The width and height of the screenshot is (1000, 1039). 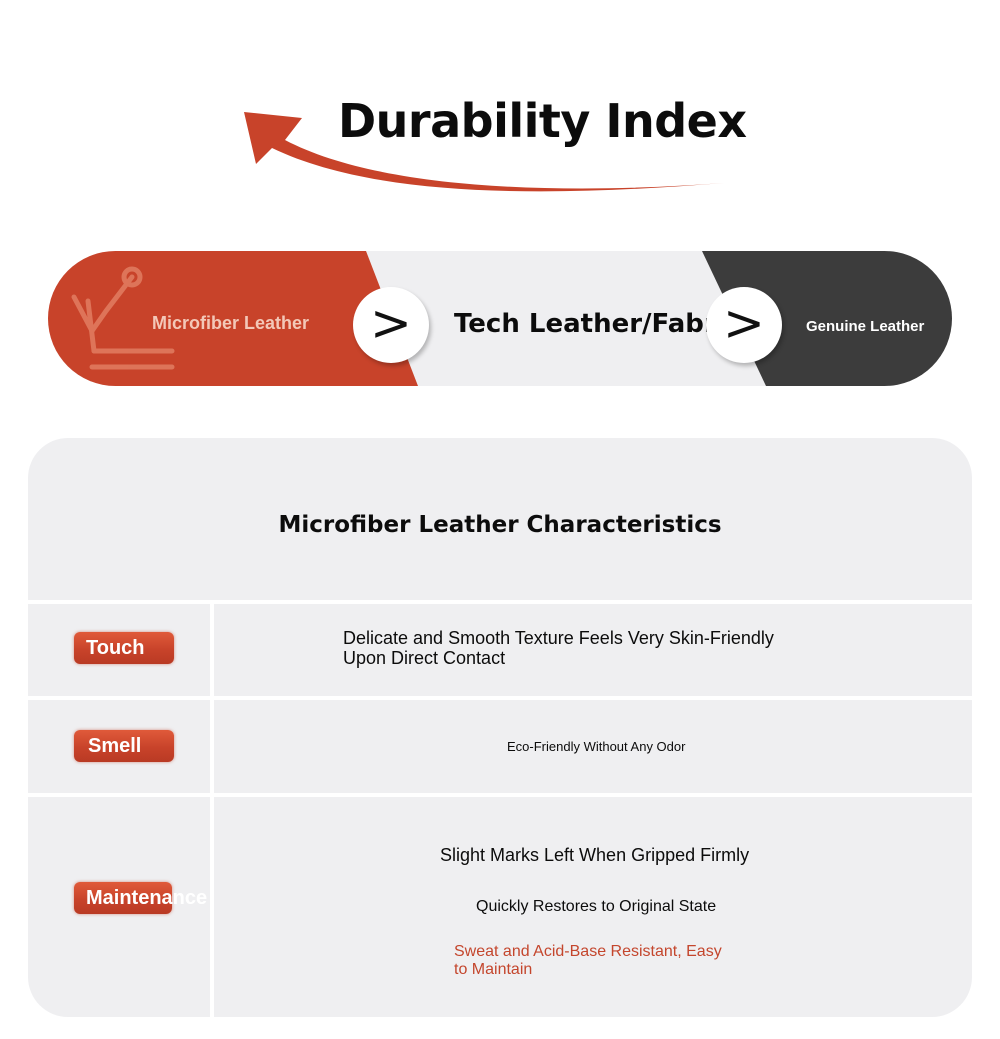 What do you see at coordinates (588, 951) in the screenshot?
I see `maintenance-line: Sweat and Acid-Base Resistant, Easy` at bounding box center [588, 951].